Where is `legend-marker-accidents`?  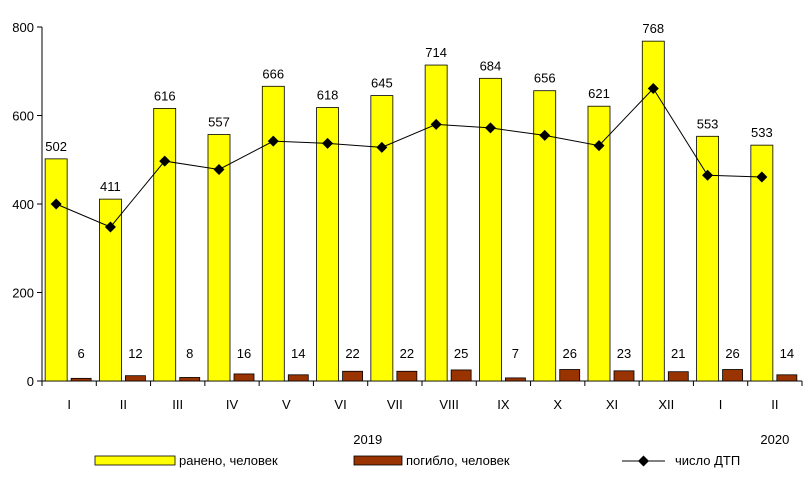 legend-marker-accidents is located at coordinates (643, 461).